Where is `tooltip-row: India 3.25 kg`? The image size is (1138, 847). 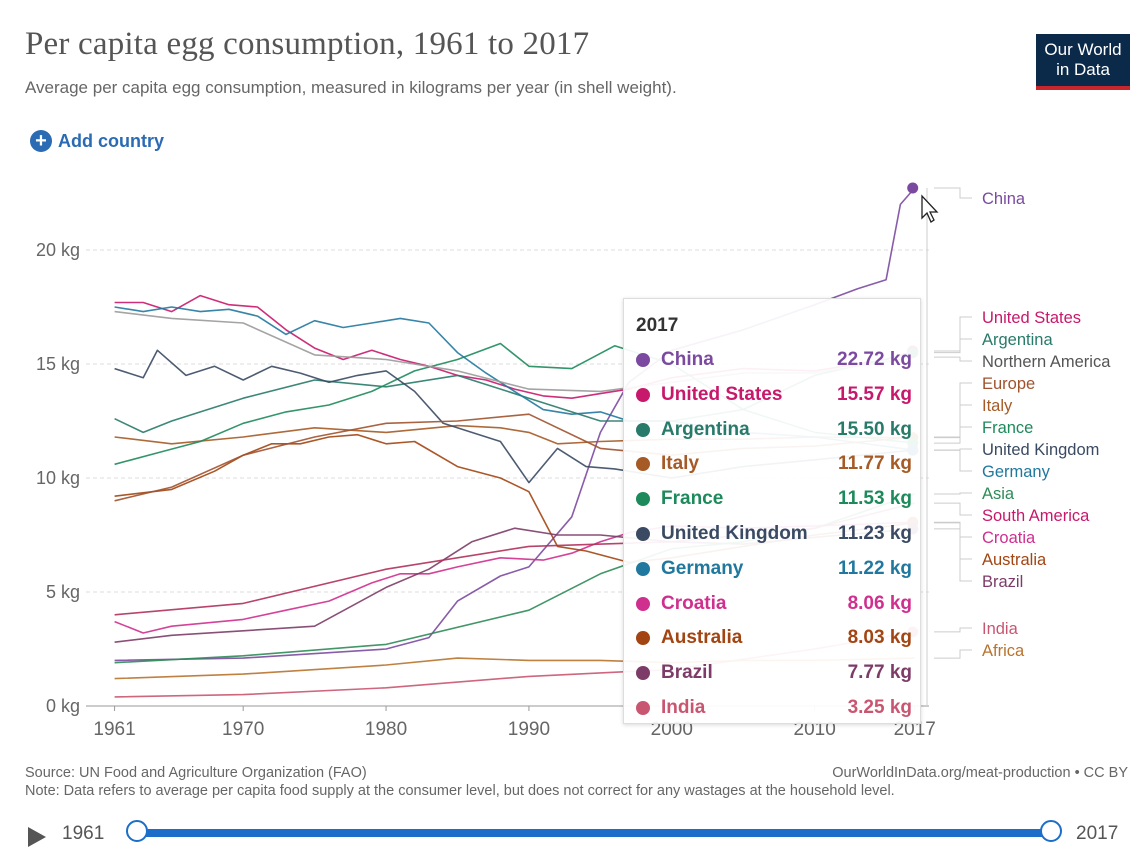 tooltip-row: India 3.25 kg is located at coordinates (774, 708).